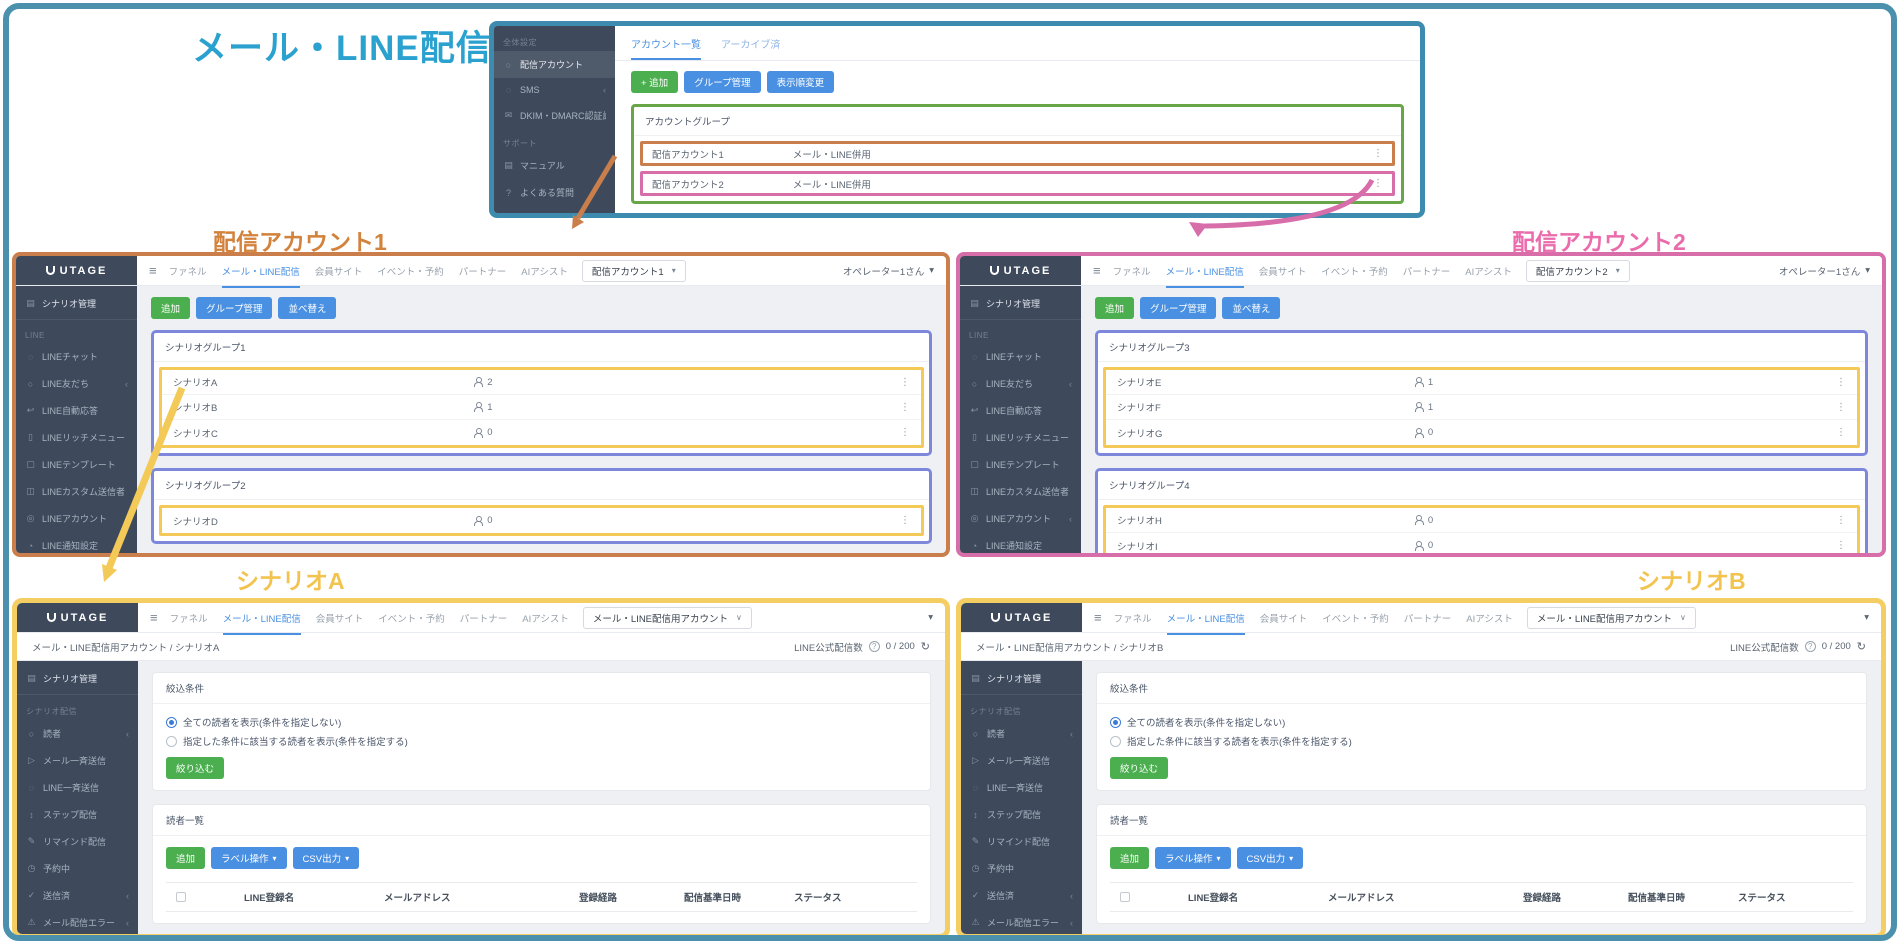 Image resolution: width=1900 pixels, height=944 pixels. Describe the element at coordinates (71, 464) in the screenshot. I see `sidebar-item: ▢ LINEテンプレート` at that location.